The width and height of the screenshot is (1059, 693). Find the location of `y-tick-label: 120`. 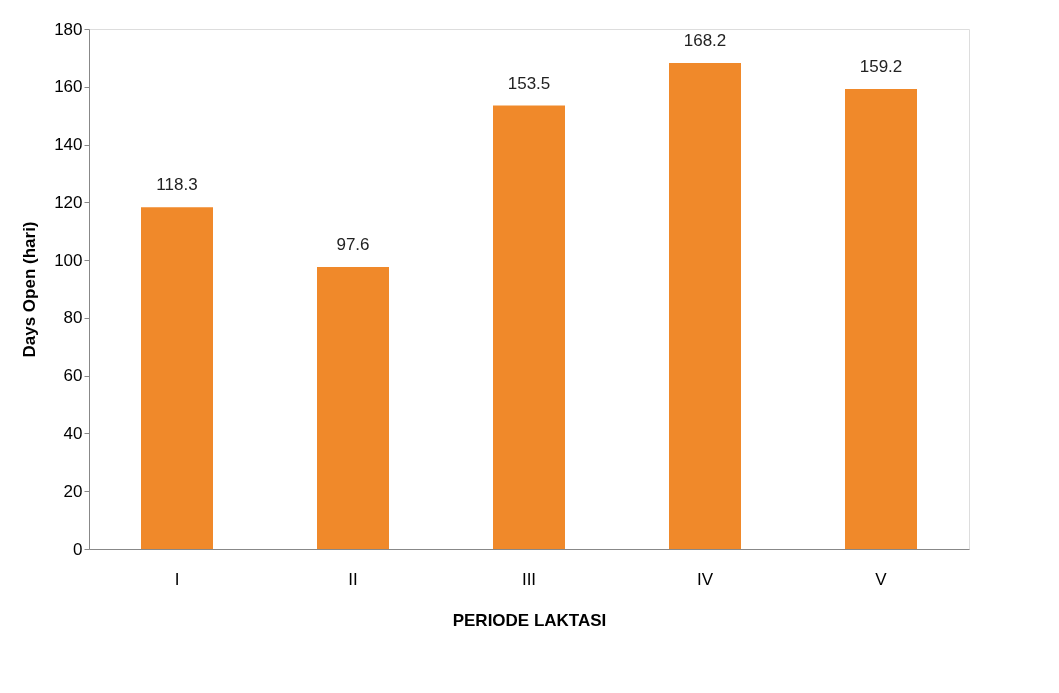

y-tick-label: 120 is located at coordinates (68, 202).